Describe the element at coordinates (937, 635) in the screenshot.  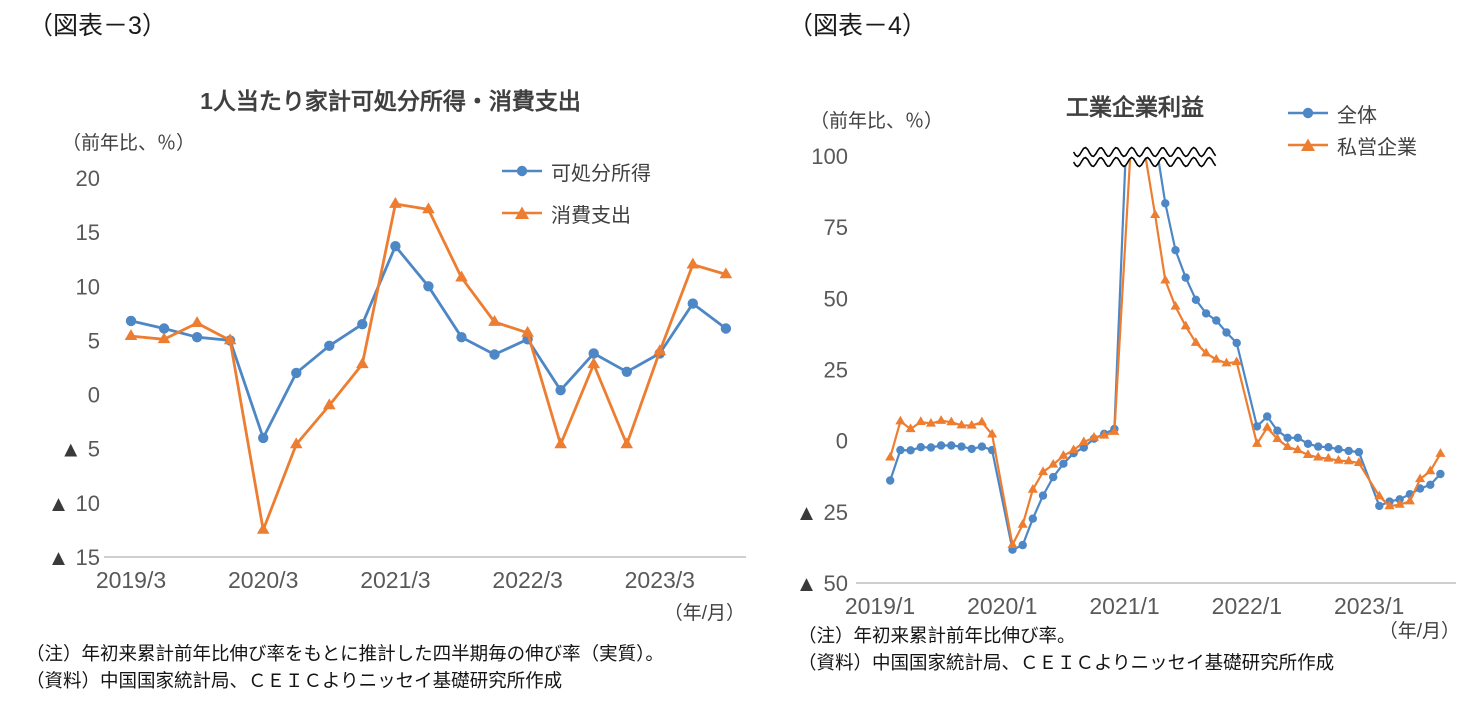
I see `chart4-note-1: （注）年初来累計前年比伸び率。` at that location.